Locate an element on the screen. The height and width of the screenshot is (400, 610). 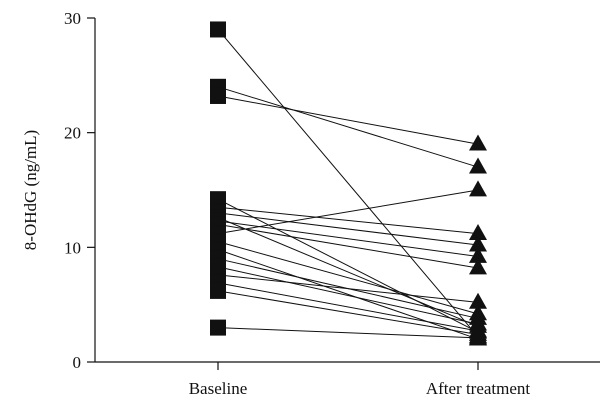
x-tick-label: Baseline is located at coordinates (218, 388).